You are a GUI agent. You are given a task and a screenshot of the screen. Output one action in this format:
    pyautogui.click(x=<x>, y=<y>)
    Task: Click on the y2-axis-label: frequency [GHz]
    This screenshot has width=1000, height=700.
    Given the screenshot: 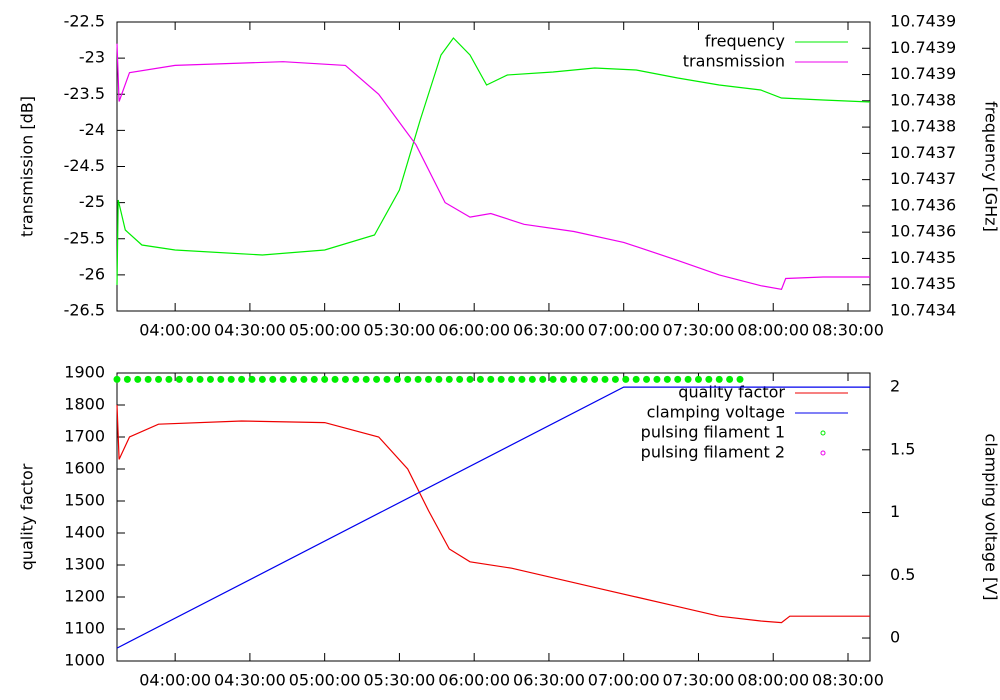 What is the action you would take?
    pyautogui.click(x=991, y=166)
    